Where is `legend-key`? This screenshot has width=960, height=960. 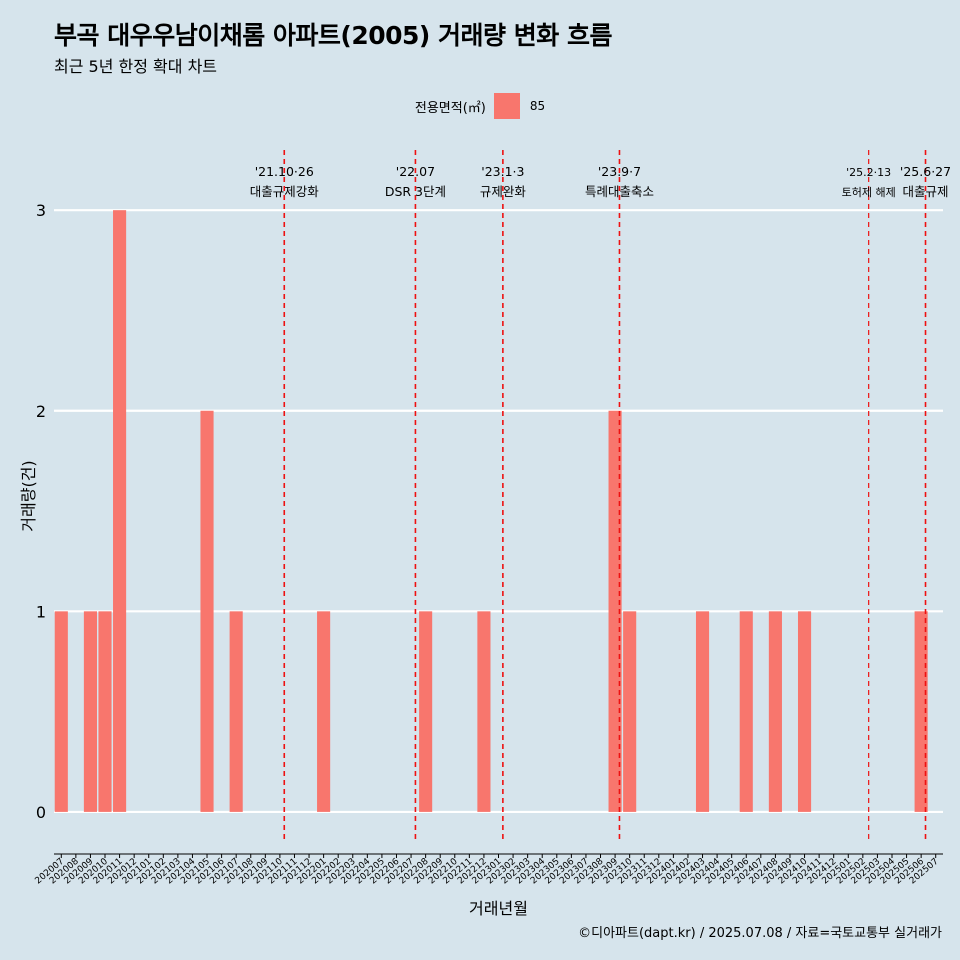 legend-key is located at coordinates (506, 106).